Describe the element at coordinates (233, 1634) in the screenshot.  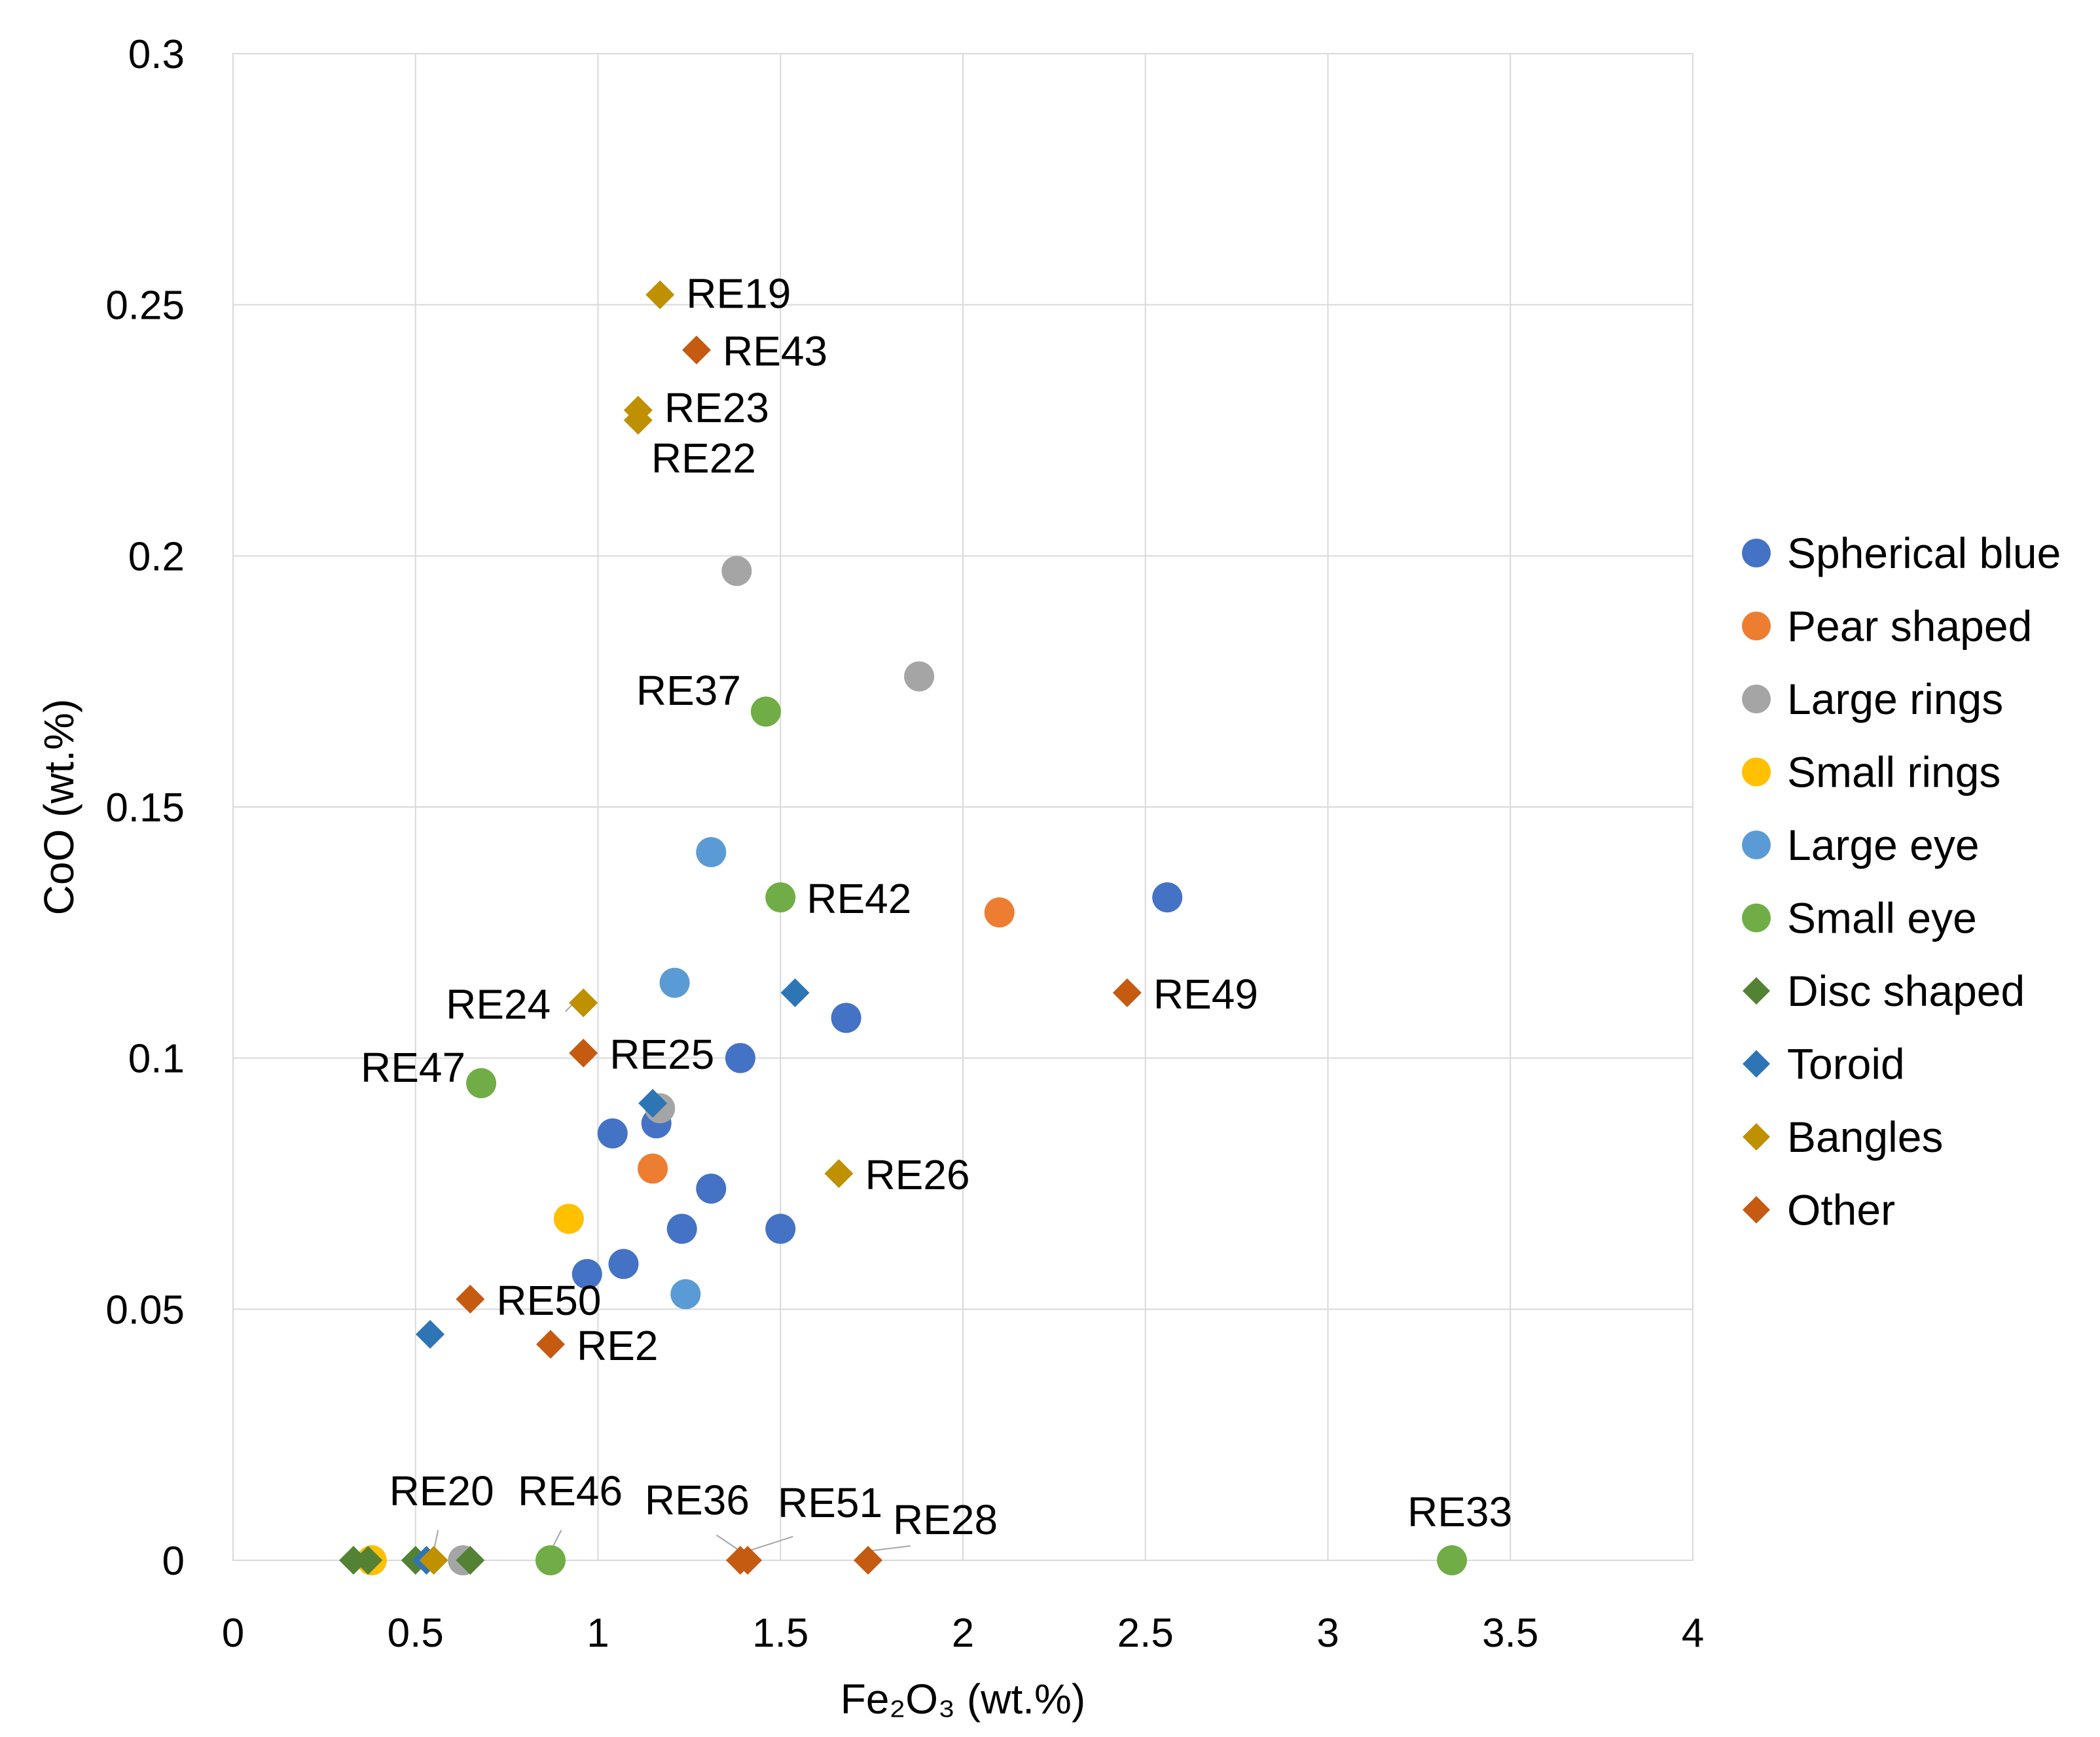
I see `x-tick-label: 0` at that location.